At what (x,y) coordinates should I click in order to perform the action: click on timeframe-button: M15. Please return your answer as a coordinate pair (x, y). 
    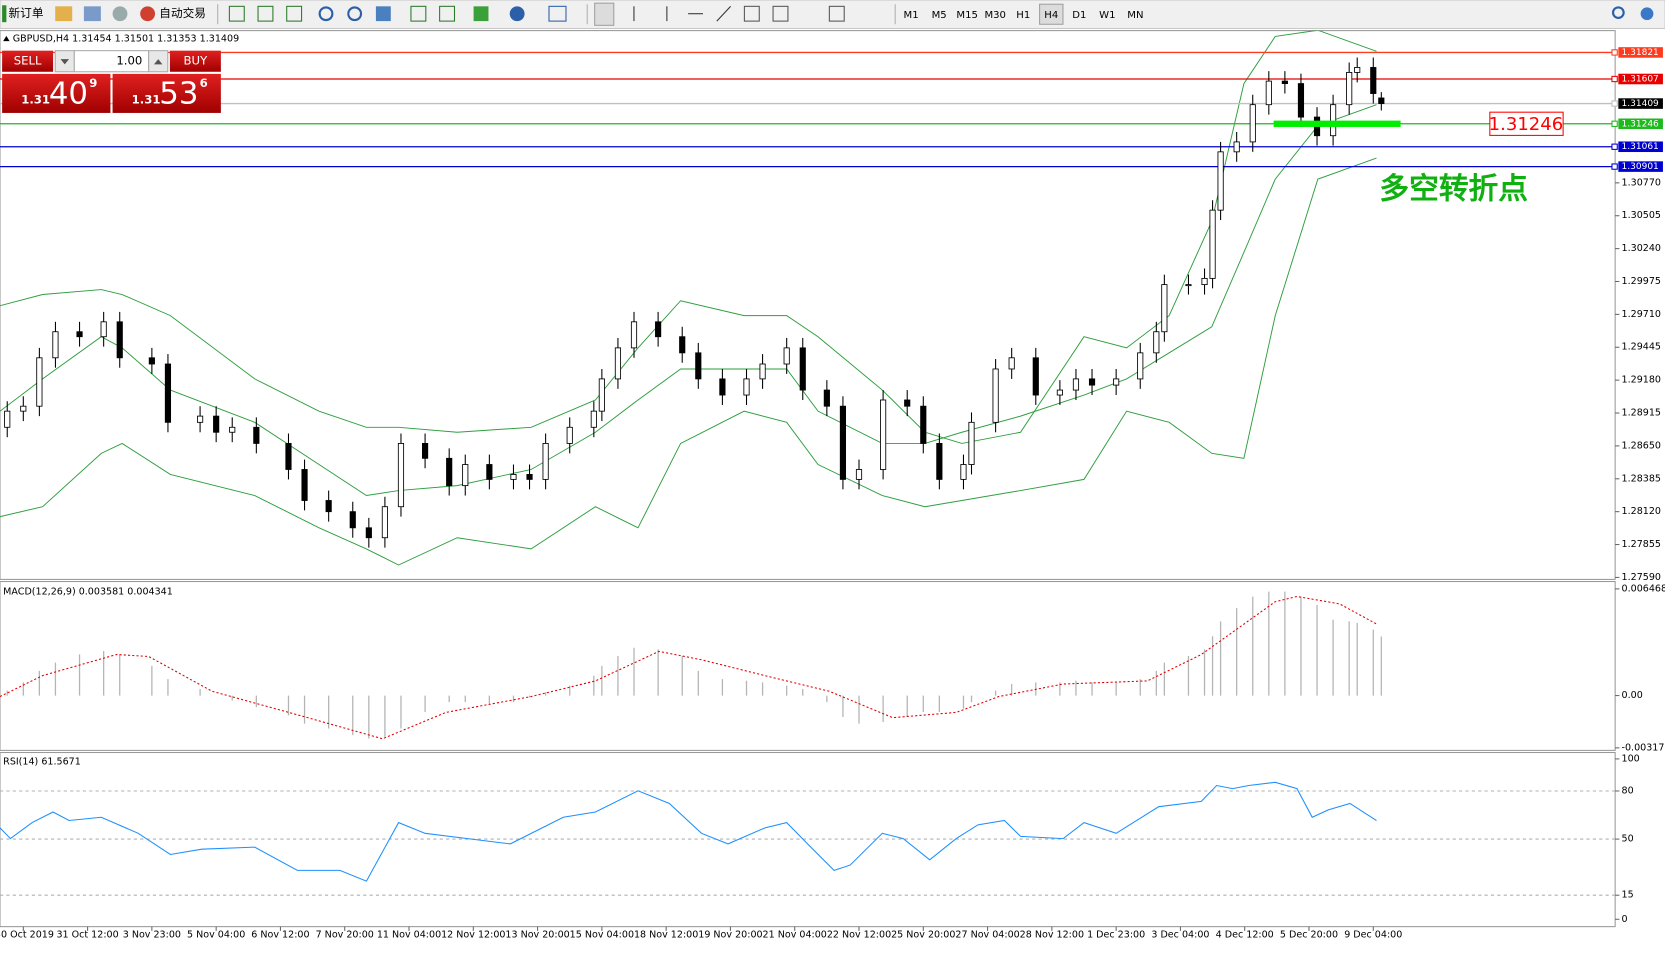
    Looking at the image, I should click on (967, 15).